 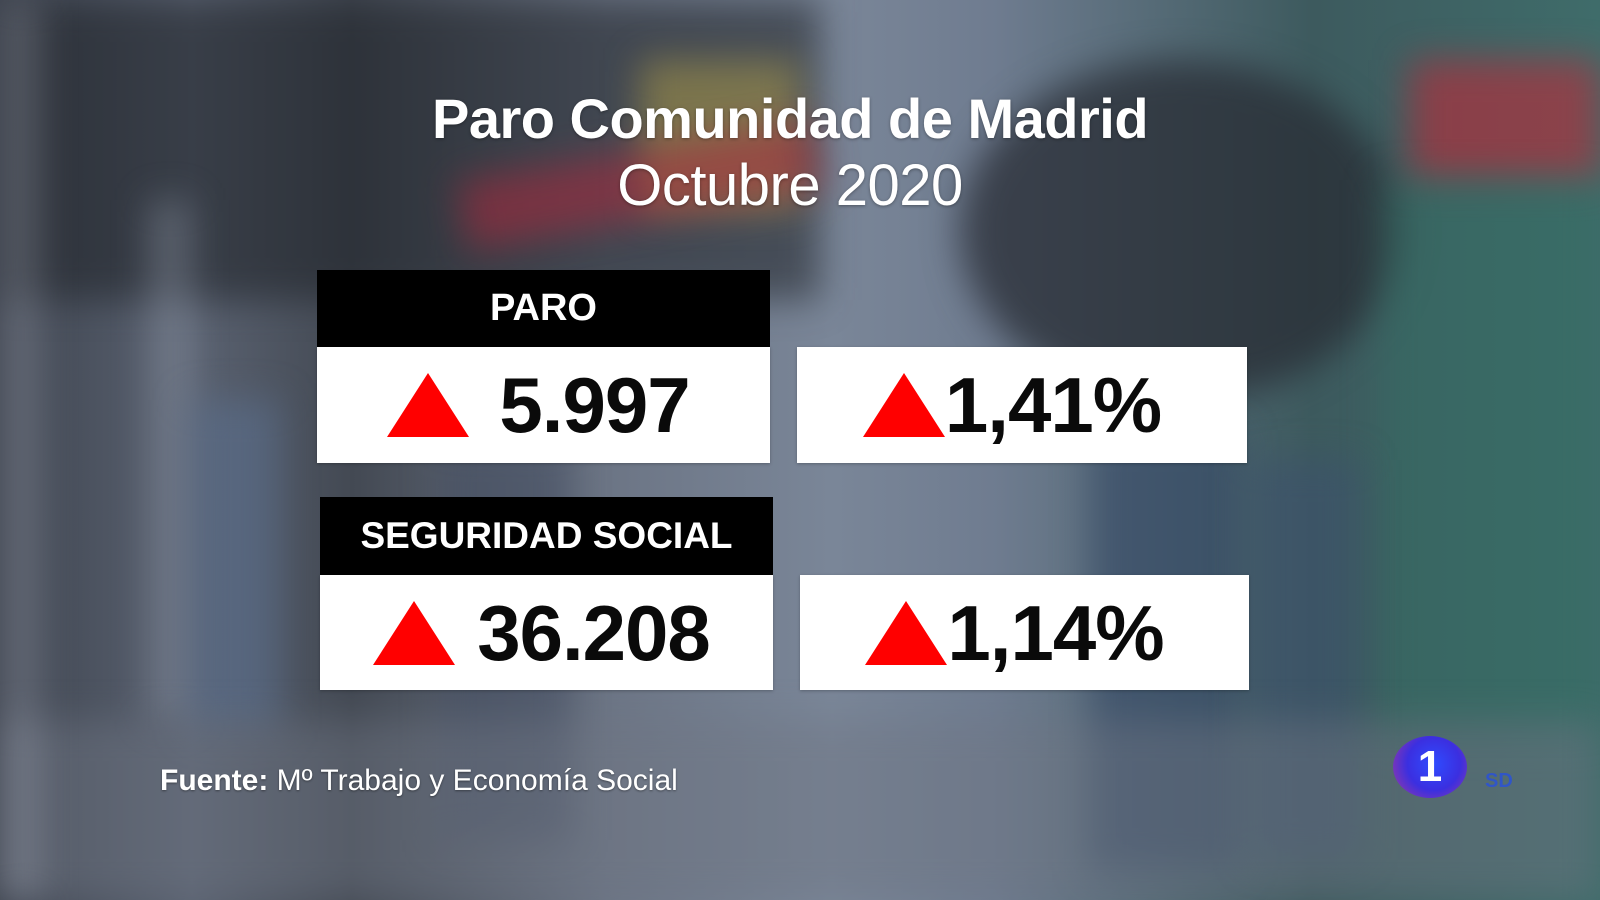 What do you see at coordinates (214, 780) in the screenshot?
I see `source-label: Fuente:` at bounding box center [214, 780].